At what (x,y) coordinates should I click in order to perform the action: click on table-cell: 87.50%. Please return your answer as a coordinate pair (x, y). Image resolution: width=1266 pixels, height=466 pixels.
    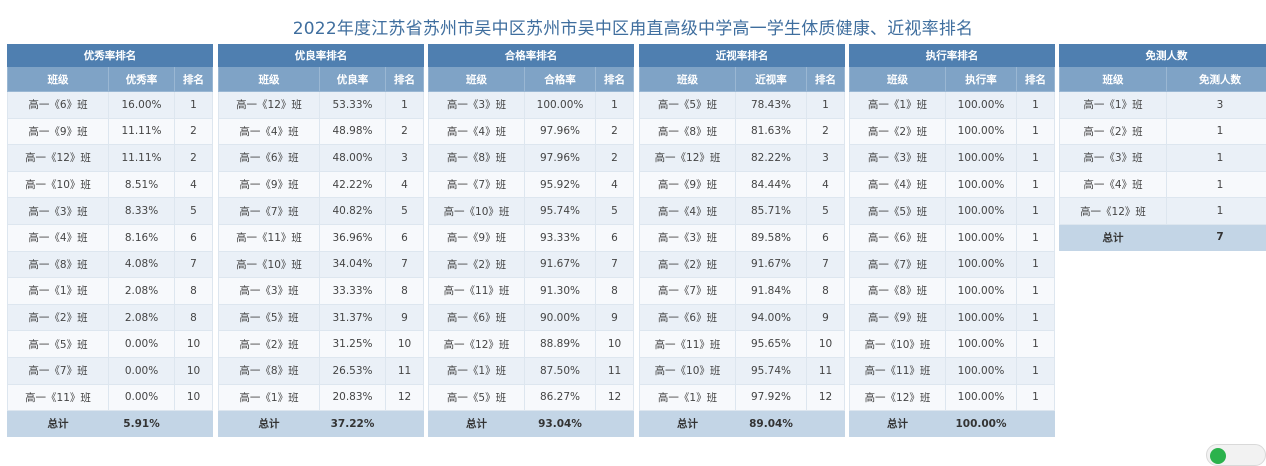
    Looking at the image, I should click on (560, 370).